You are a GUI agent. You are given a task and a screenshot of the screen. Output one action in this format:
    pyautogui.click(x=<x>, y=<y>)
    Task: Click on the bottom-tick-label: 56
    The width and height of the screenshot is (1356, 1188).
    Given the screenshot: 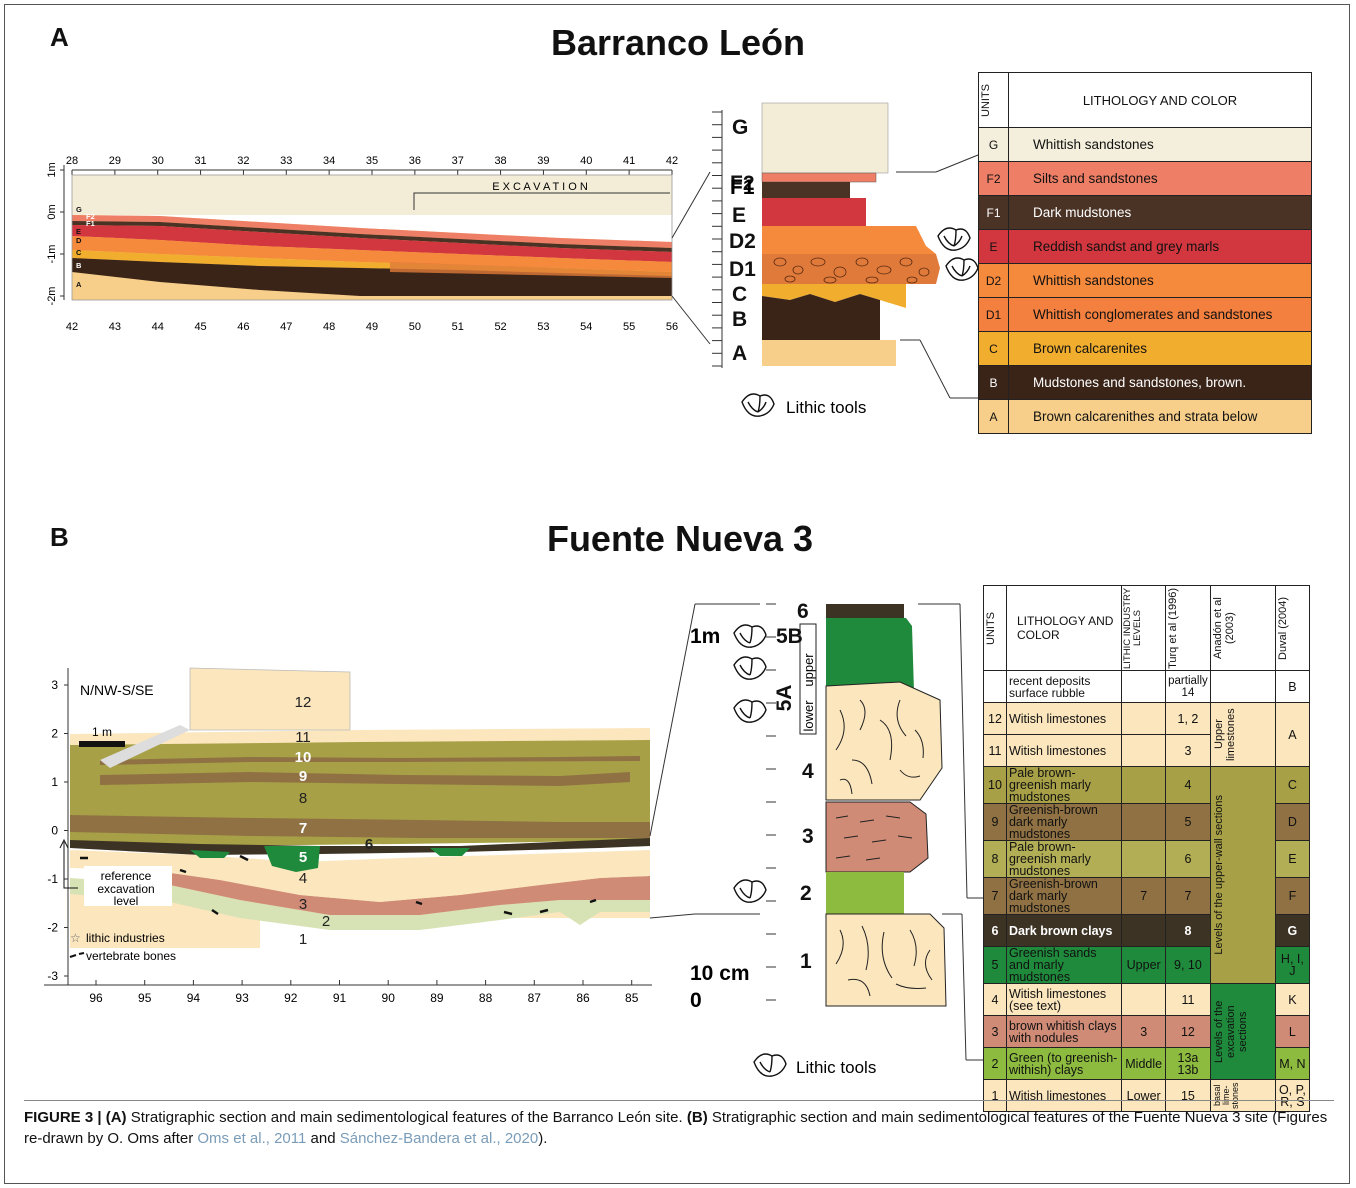 What is the action you would take?
    pyautogui.click(x=672, y=327)
    